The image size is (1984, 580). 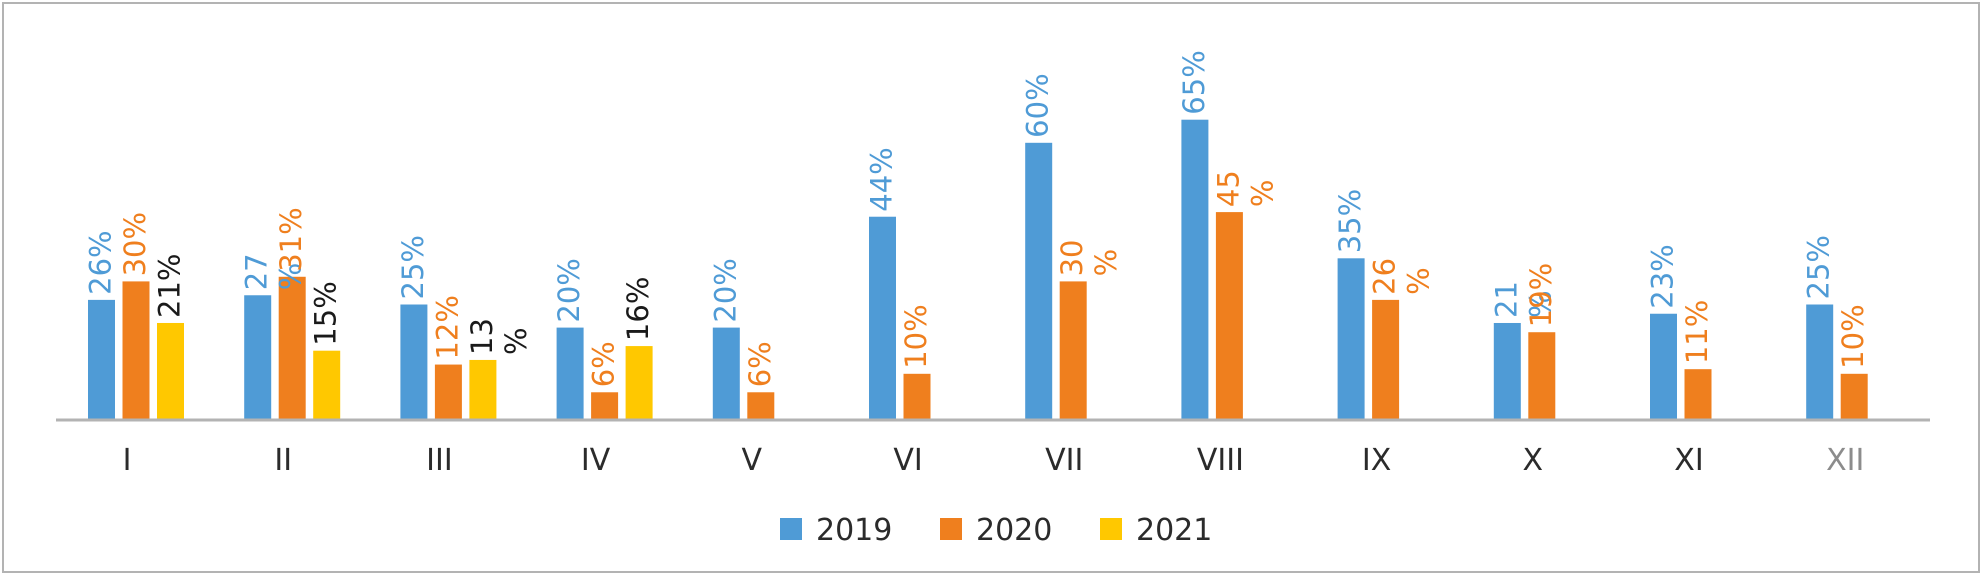 What do you see at coordinates (1819, 267) in the screenshot?
I see `data-label-2019-XII: 25%` at bounding box center [1819, 267].